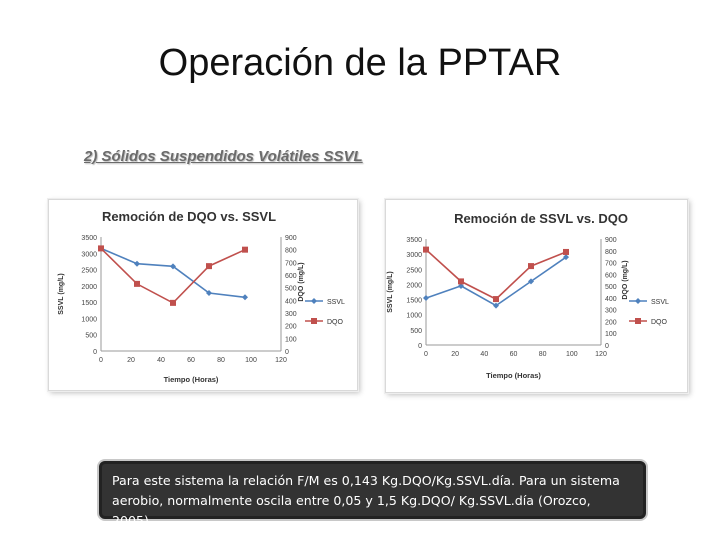 The image size is (720, 540). I want to click on chart1-y2tick-label: 100, so click(291, 339).